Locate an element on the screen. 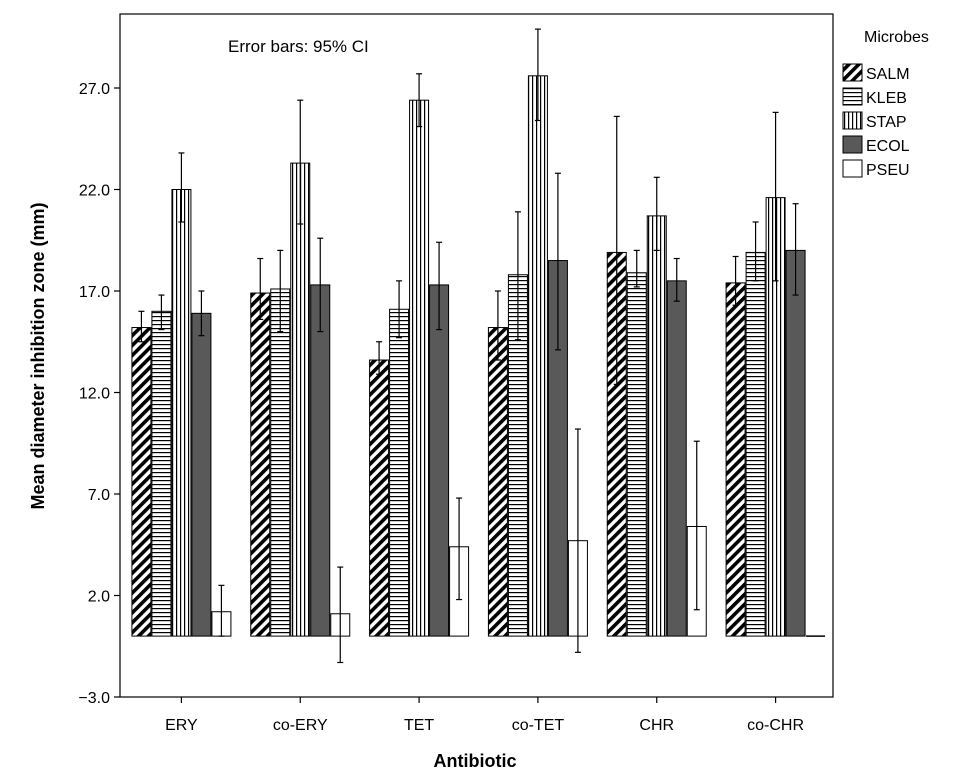 The image size is (958, 775). y-tick-label: 7.0 is located at coordinates (99, 495).